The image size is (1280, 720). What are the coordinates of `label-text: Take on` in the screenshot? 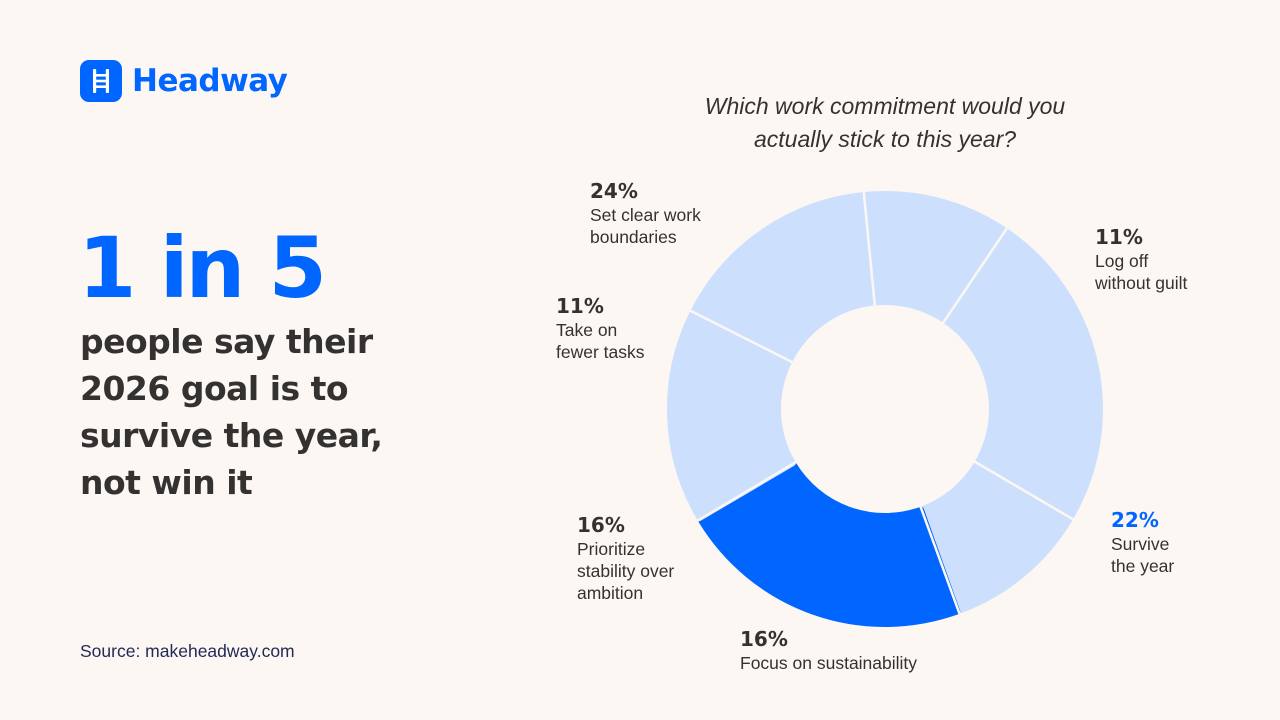 It's located at (587, 330).